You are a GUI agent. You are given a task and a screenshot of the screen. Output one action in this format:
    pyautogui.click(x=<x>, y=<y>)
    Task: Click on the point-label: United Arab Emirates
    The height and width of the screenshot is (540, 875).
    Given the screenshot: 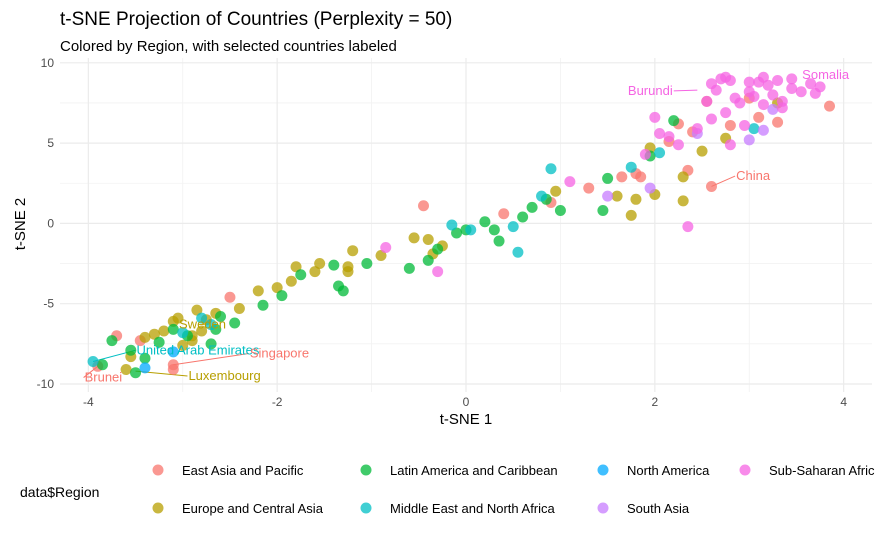 What is the action you would take?
    pyautogui.click(x=198, y=349)
    